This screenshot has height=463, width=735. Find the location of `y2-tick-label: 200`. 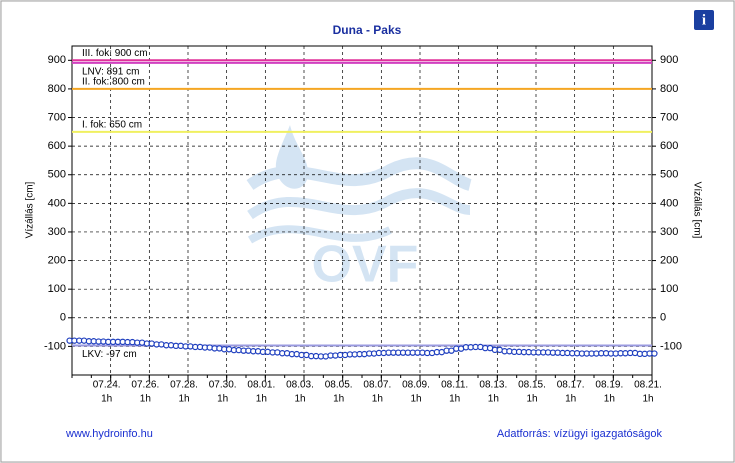

y2-tick-label: 200 is located at coordinates (669, 260).